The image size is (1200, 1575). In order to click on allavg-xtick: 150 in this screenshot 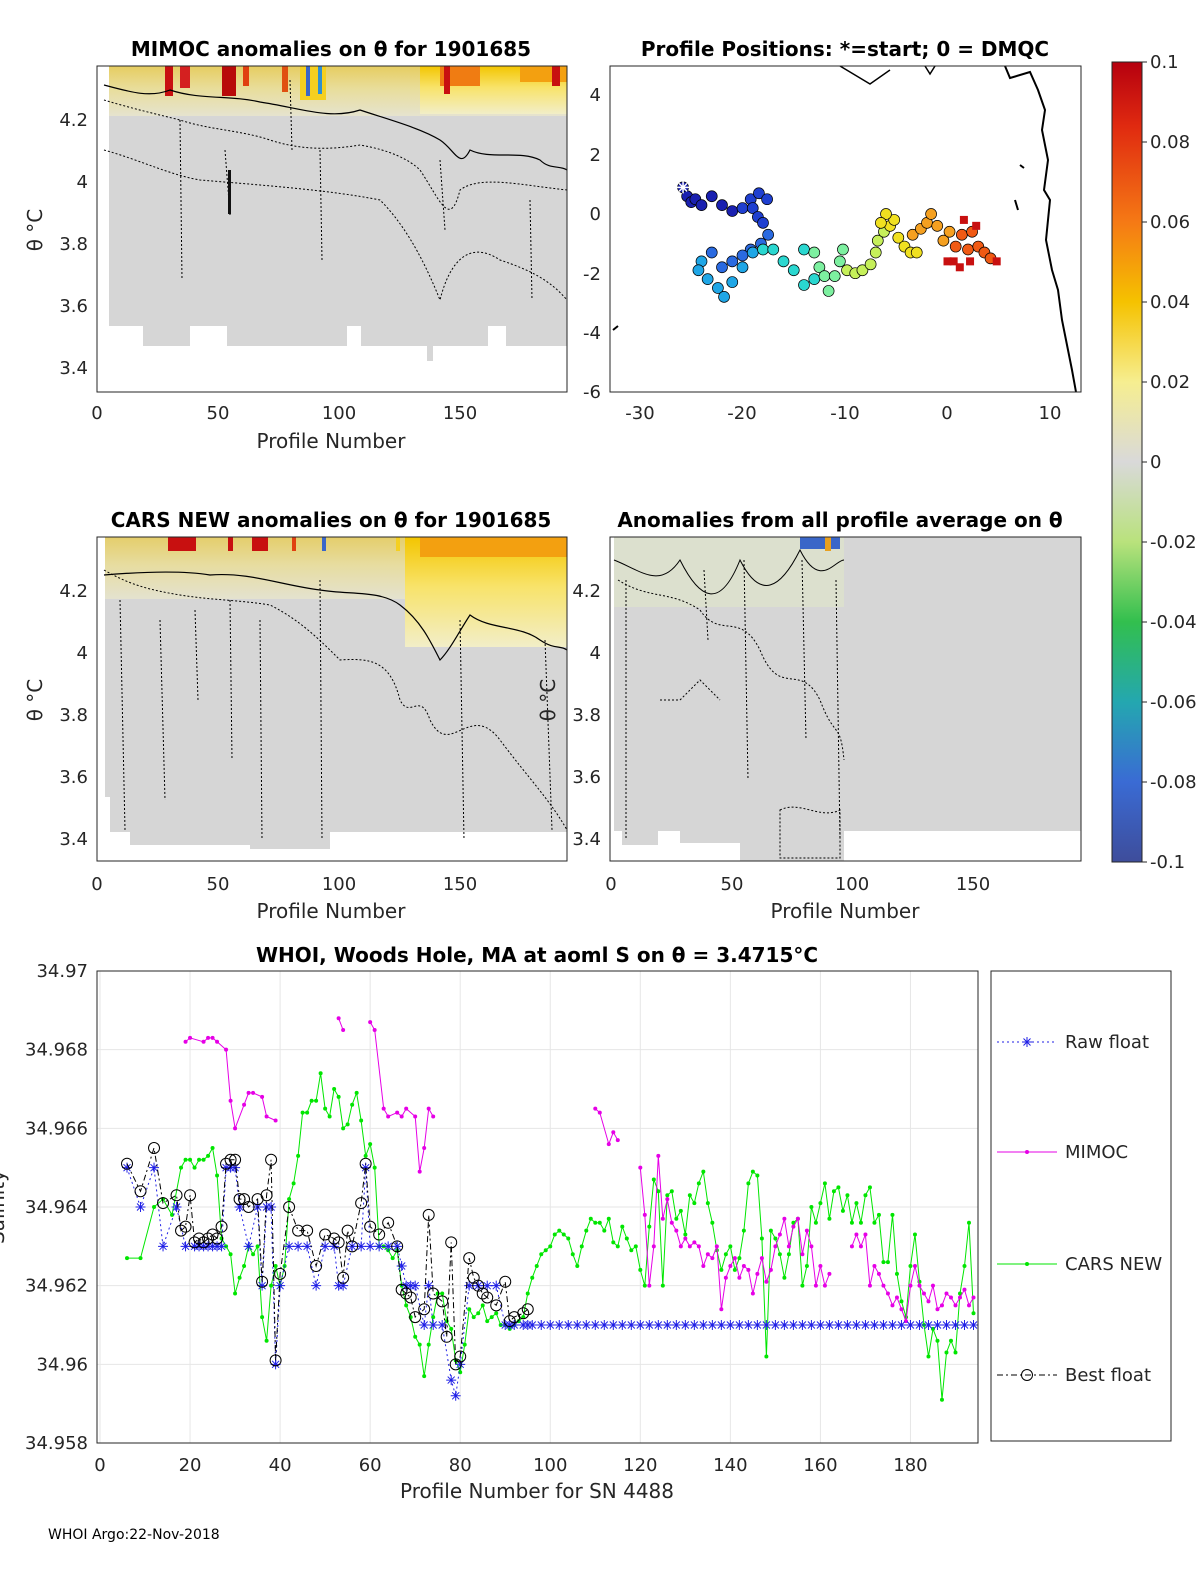, I will do `click(973, 884)`.